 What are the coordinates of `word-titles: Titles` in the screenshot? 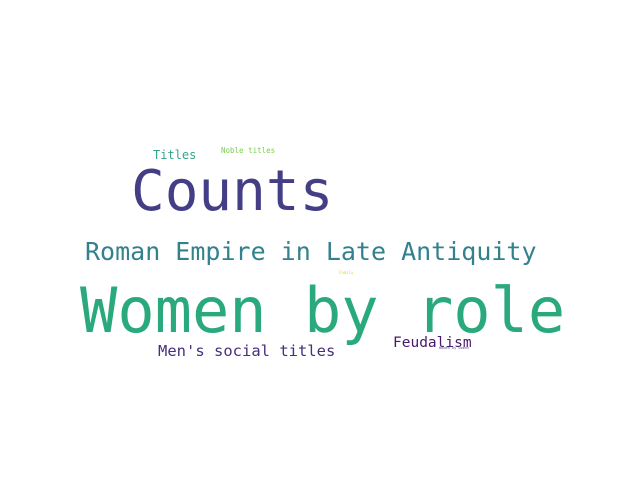 It's located at (175, 155).